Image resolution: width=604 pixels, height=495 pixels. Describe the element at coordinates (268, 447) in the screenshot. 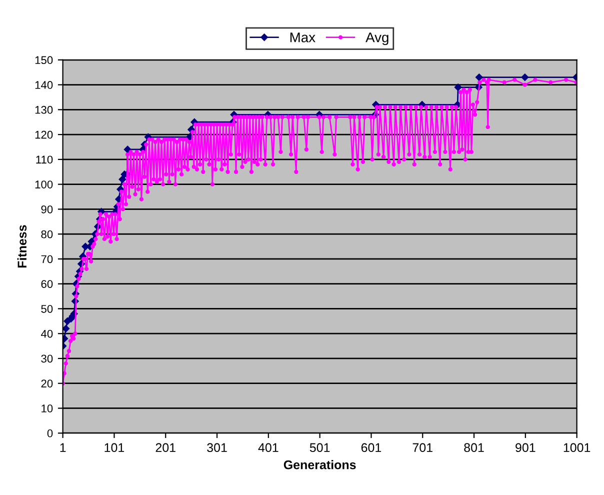

I see `x-tick-label: 401` at that location.